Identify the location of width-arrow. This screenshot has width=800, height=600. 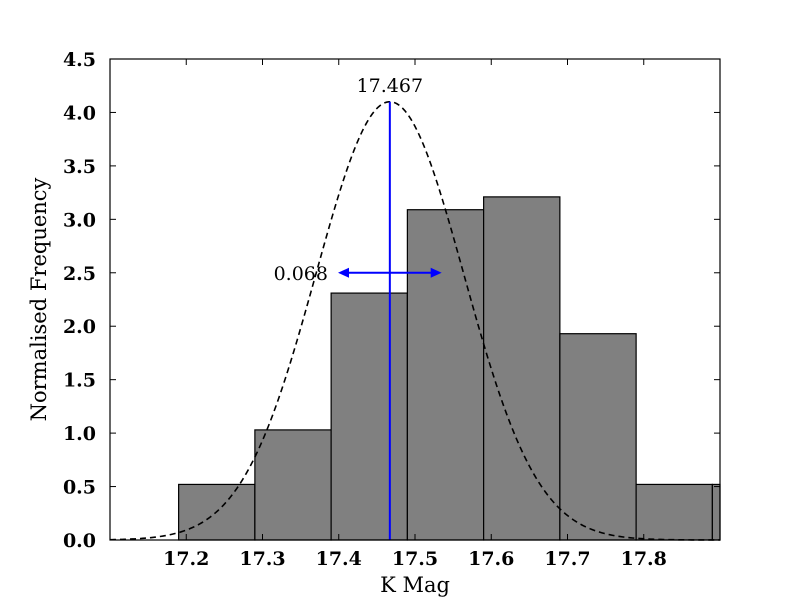
(389, 272).